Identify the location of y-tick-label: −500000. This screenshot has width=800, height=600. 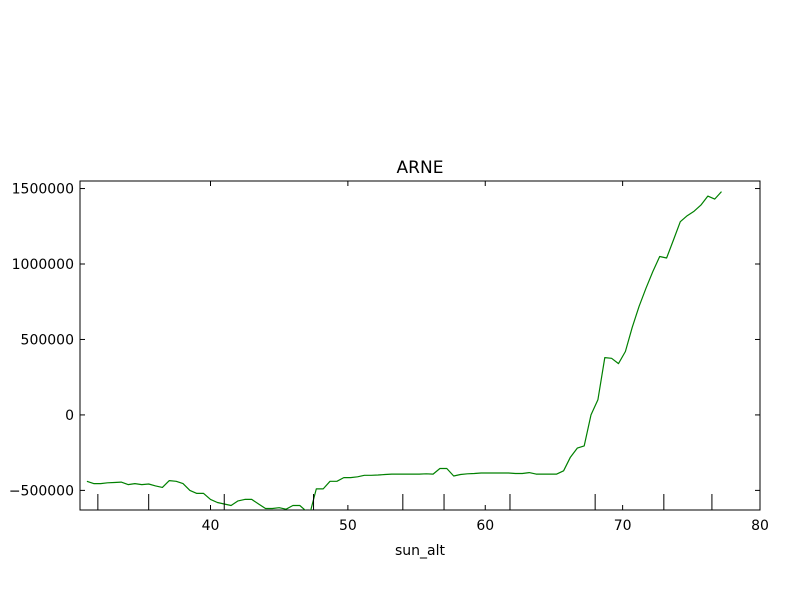
(41, 491).